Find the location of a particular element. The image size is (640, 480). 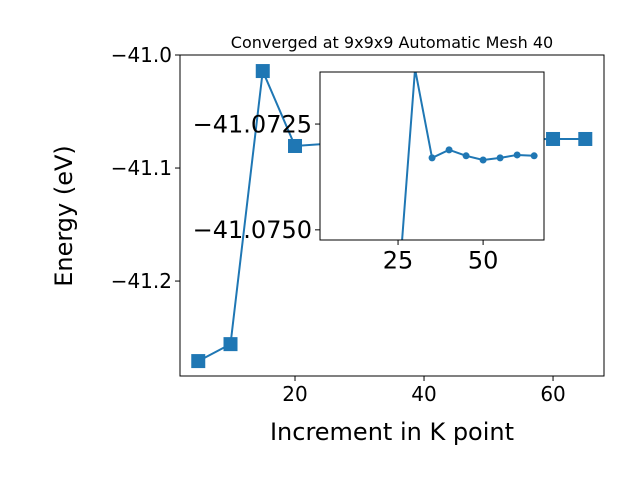

y-tick-label: −41.0750 is located at coordinates (252, 230).